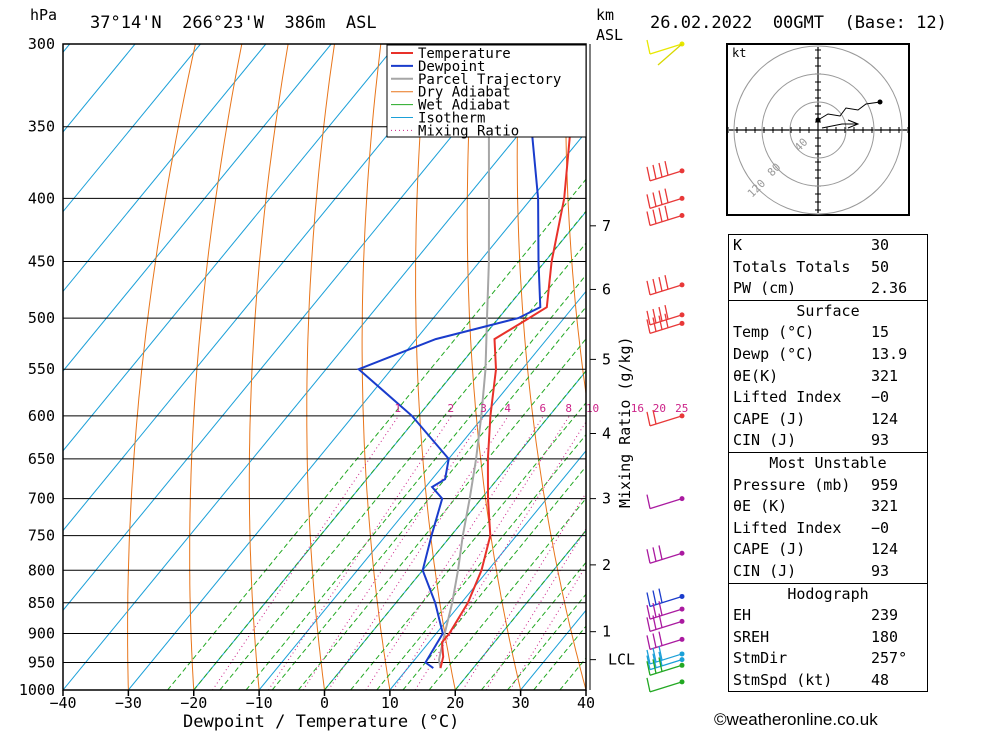 The height and width of the screenshot is (733, 1000). I want to click on isotherm-line, so click(132, 128).